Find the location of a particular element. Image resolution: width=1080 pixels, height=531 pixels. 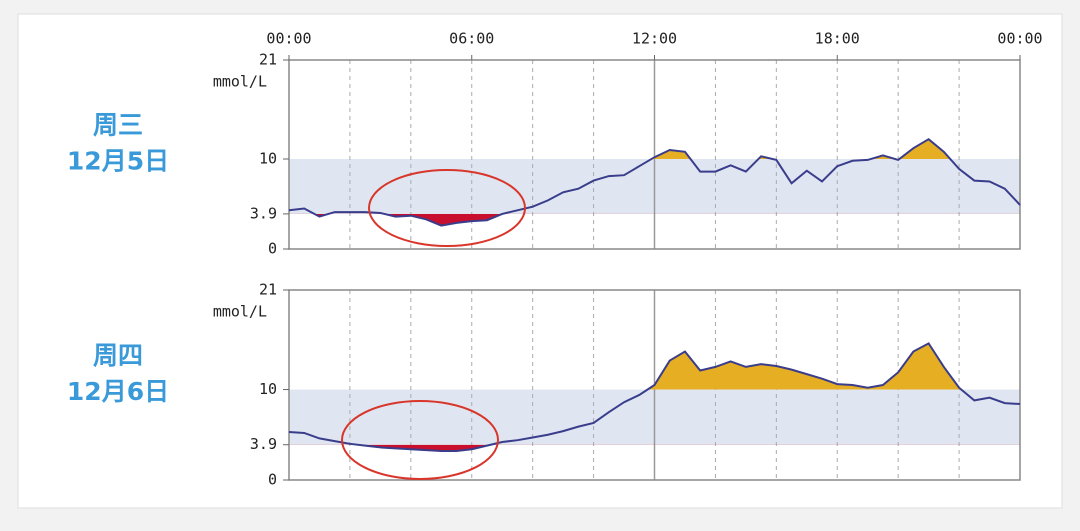

date-label: 12月5日 is located at coordinates (118, 161).